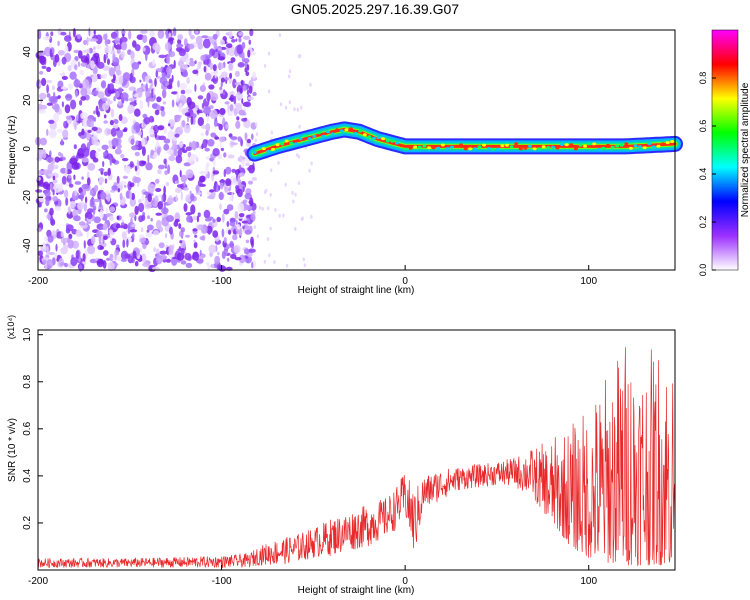 This screenshot has height=600, width=750. I want to click on colorbar-tick-label: 0.0, so click(703, 270).